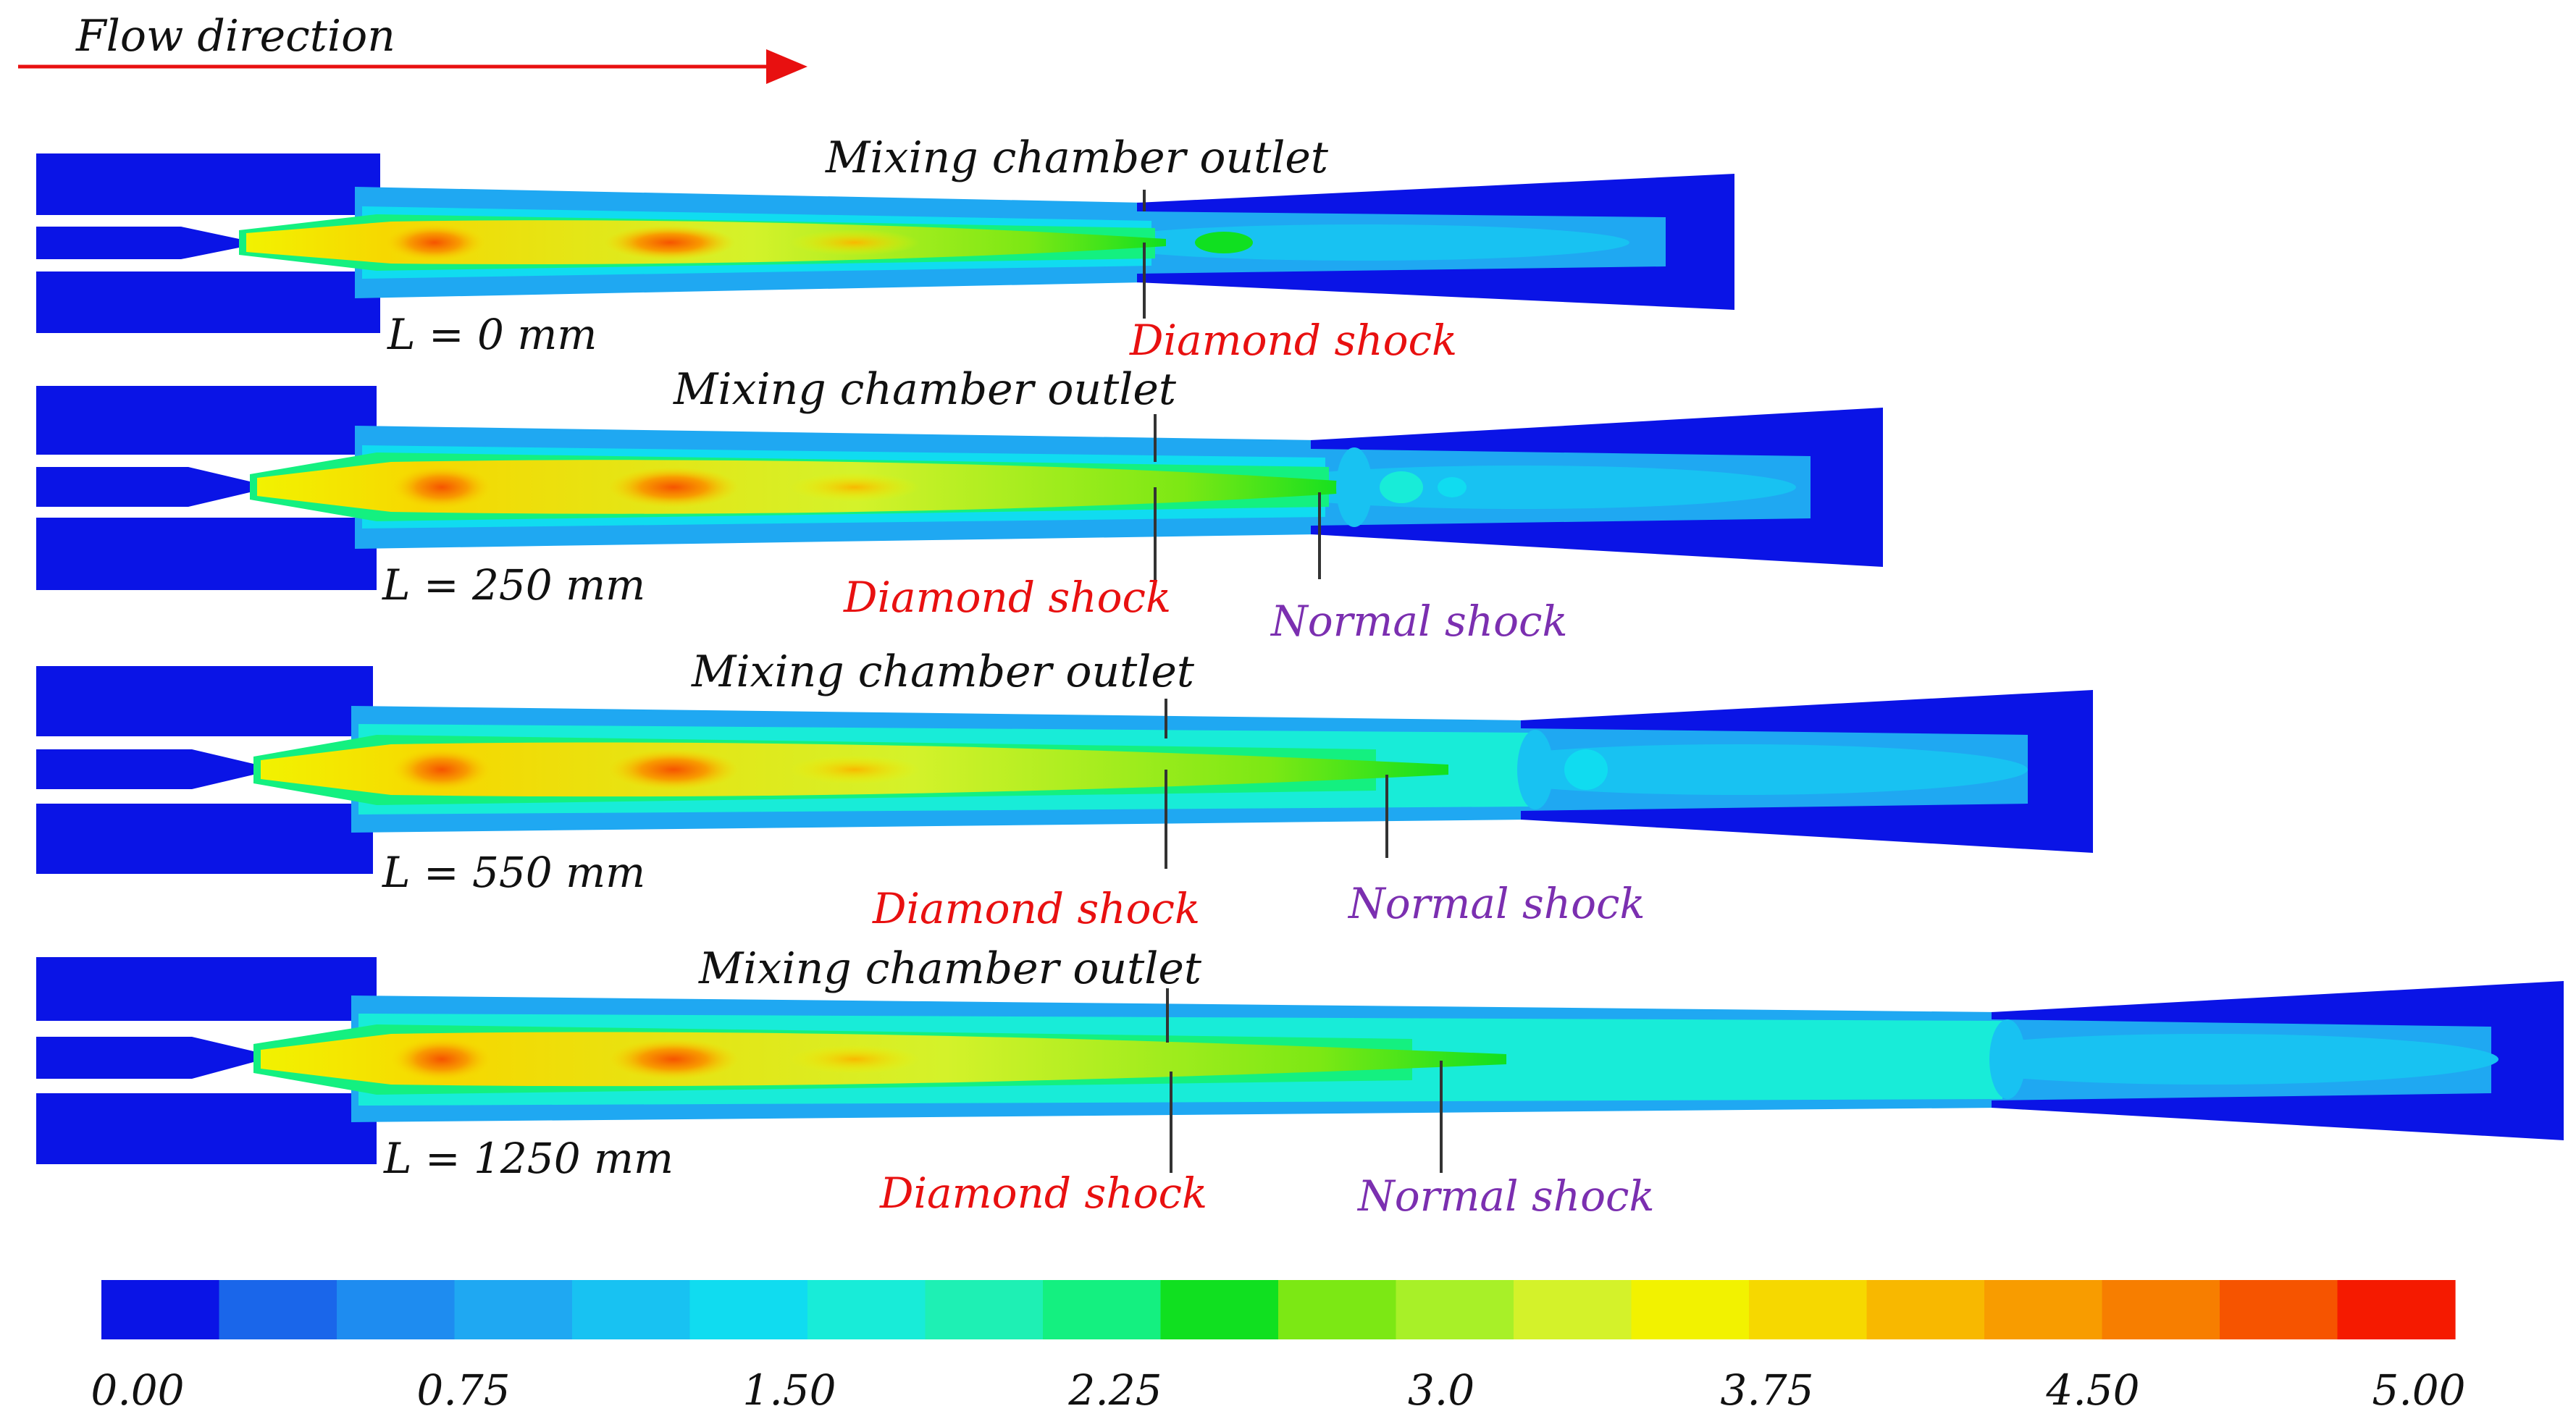 The height and width of the screenshot is (1427, 2576). Describe the element at coordinates (1278, 1390) in the screenshot. I see `colorbar-tick-labels: 0.00 0.75 1.50 2.25 3.0 3.75 4.50 5.00` at that location.